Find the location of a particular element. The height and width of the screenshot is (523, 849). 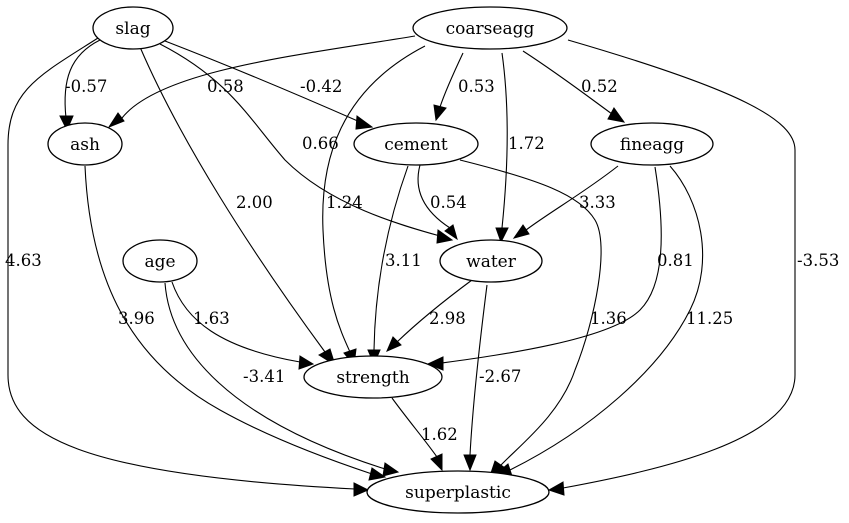

edge-fineagg-strength: 0.81 is located at coordinates (560, 268).